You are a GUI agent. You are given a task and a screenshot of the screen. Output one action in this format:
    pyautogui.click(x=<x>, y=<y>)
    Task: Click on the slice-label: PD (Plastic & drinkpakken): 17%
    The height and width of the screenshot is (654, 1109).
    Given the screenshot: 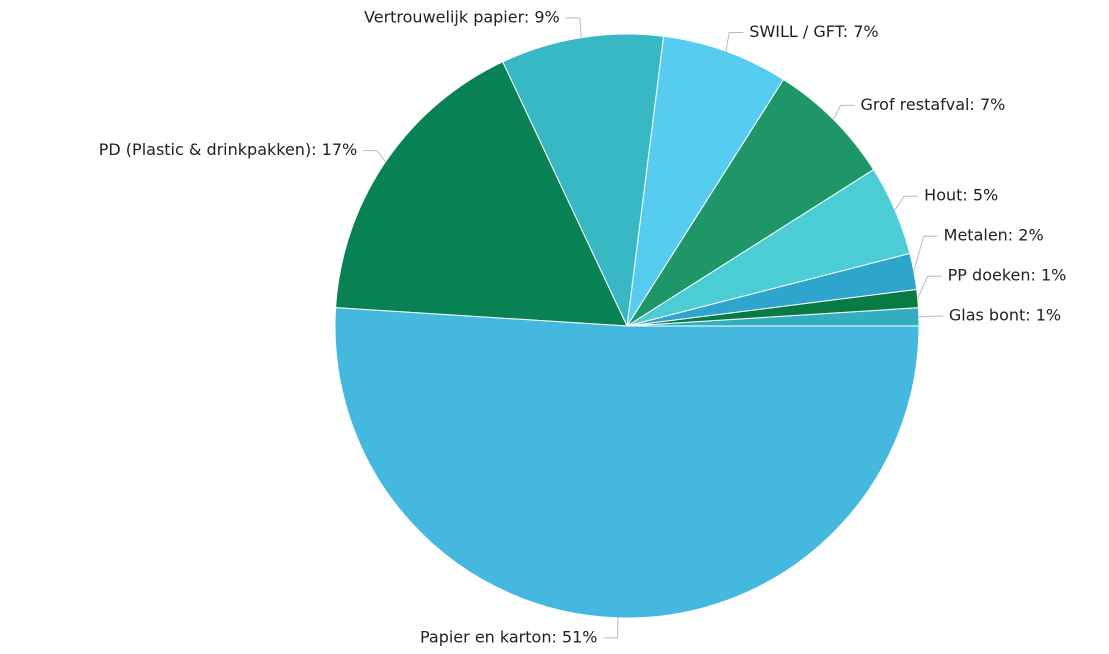 What is the action you would take?
    pyautogui.click(x=228, y=149)
    